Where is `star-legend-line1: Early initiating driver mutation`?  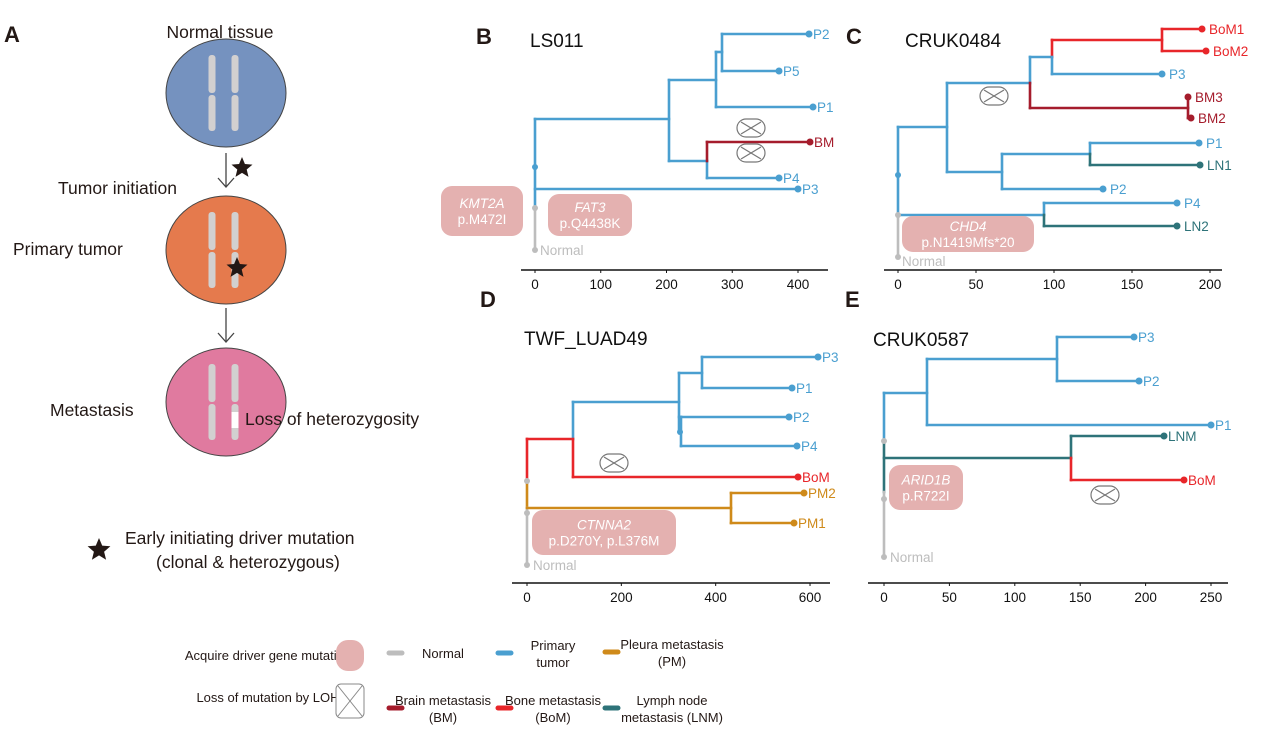 star-legend-line1: Early initiating driver mutation is located at coordinates (240, 538).